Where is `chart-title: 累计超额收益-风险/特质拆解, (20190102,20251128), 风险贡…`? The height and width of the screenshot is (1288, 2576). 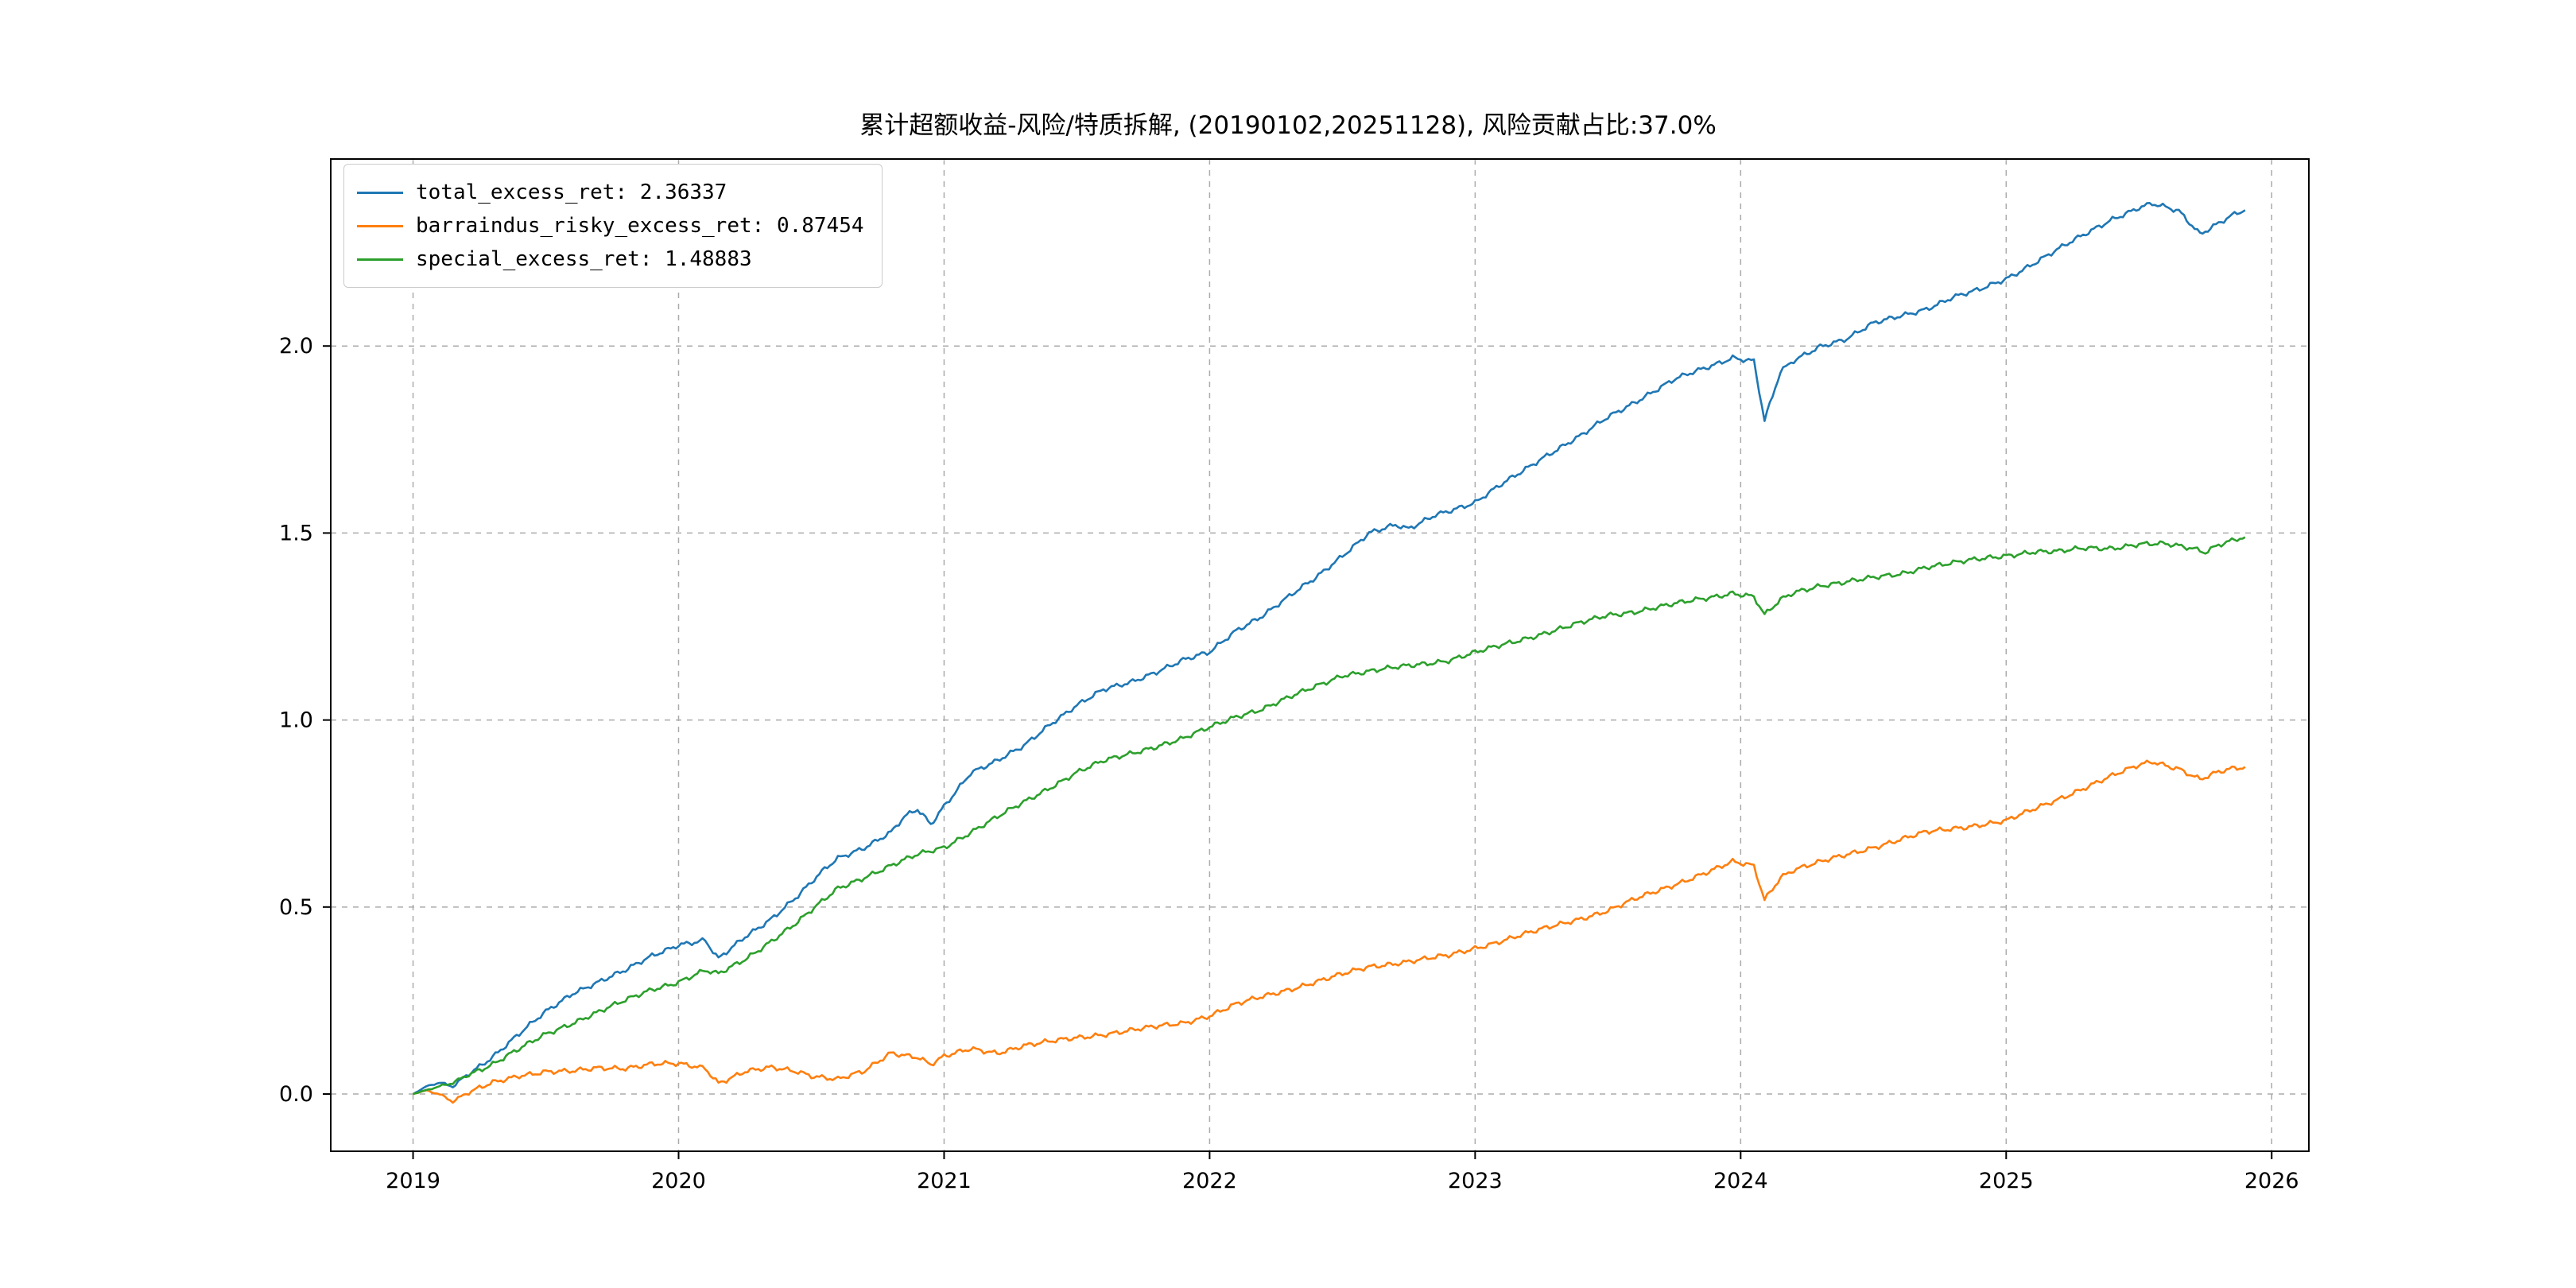
chart-title: 累计超额收益-风险/特质拆解, (20190102,20251128), 风险贡… is located at coordinates (1288, 125).